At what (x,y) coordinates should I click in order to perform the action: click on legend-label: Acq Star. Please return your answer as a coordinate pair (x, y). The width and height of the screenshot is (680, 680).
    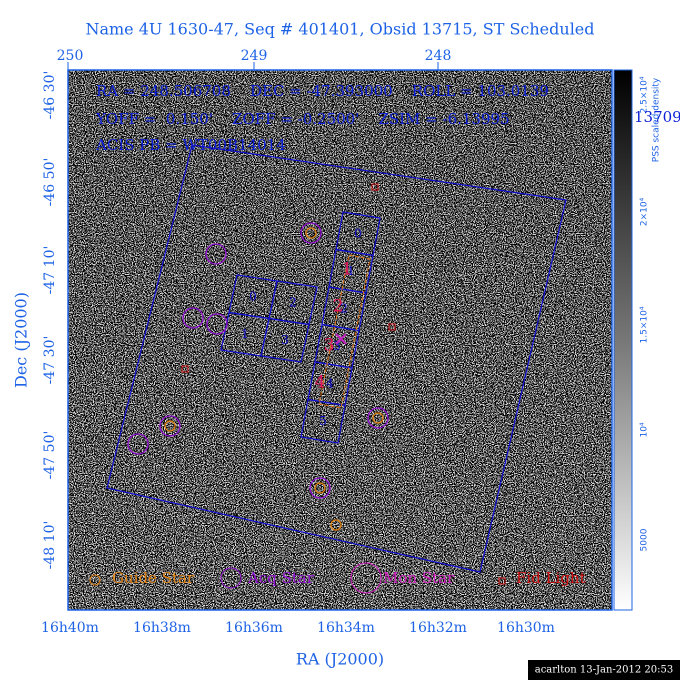
    Looking at the image, I should click on (281, 578).